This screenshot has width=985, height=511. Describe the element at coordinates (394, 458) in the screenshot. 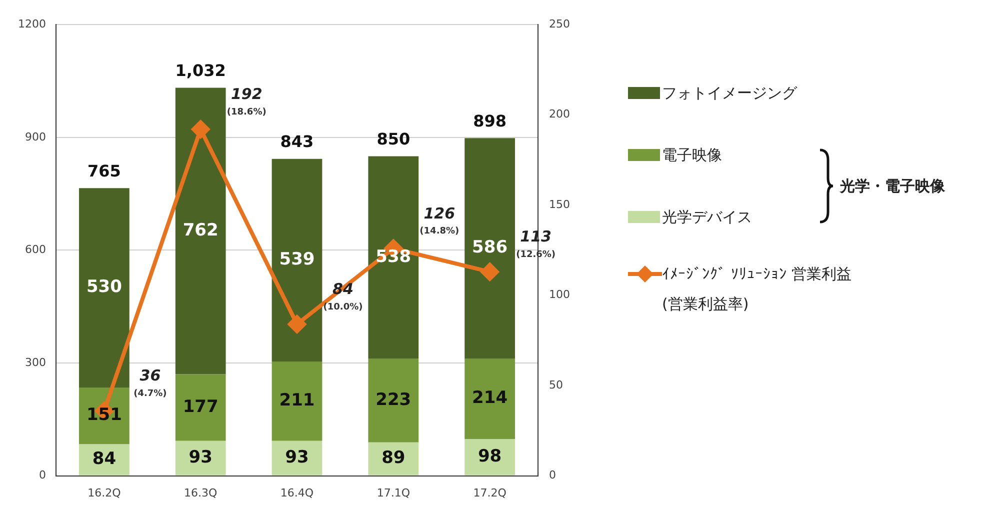

I see `data-label: 89` at that location.